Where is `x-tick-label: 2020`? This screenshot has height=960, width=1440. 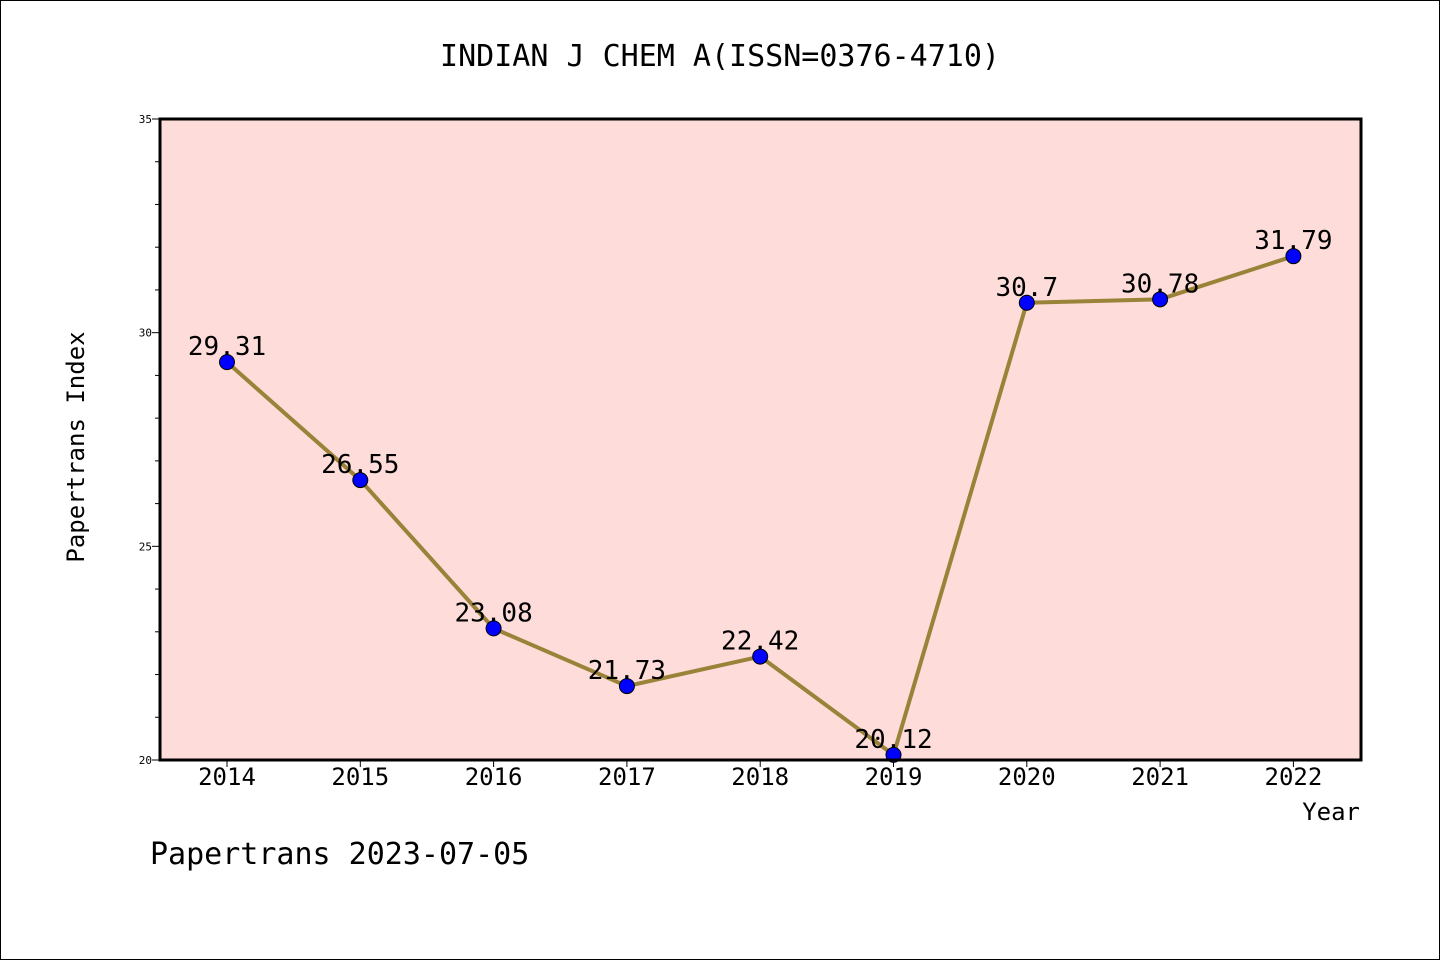 x-tick-label: 2020 is located at coordinates (1027, 777).